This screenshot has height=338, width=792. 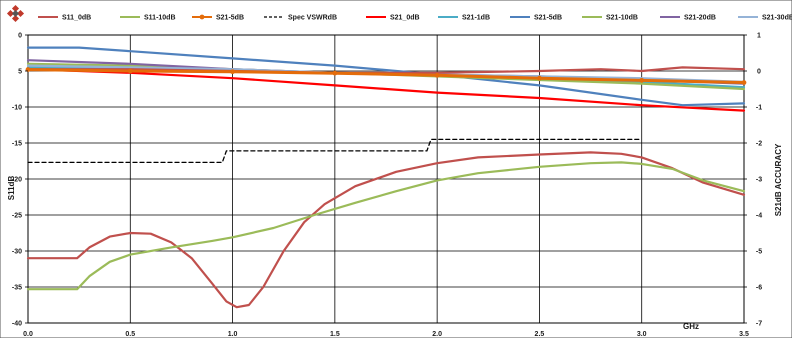 I want to click on y-left-tick-label: 5, so click(x=20, y=72).